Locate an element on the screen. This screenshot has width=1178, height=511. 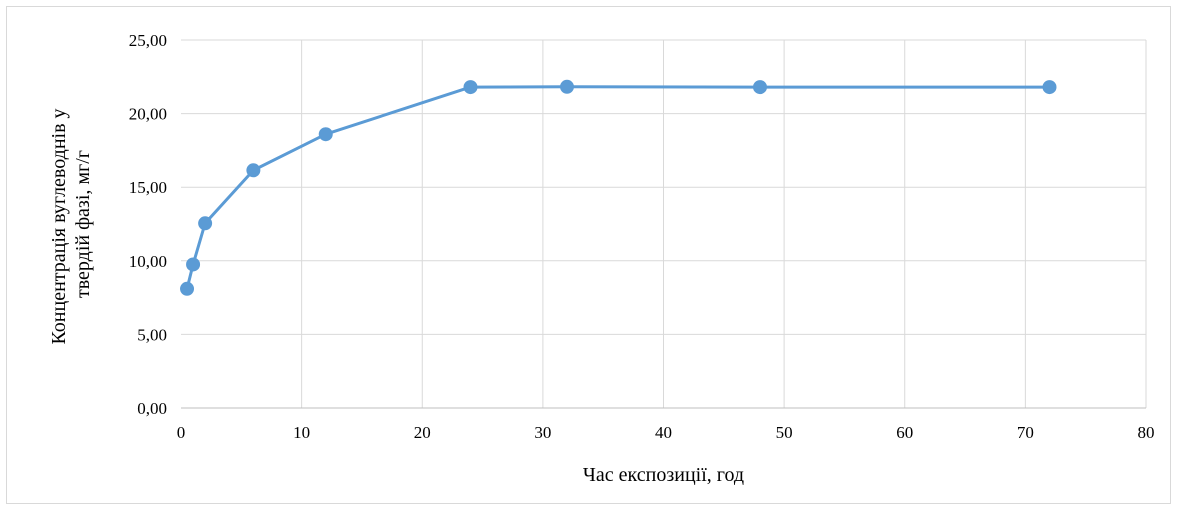
y-tick-label: 5,00 is located at coordinates (152, 334).